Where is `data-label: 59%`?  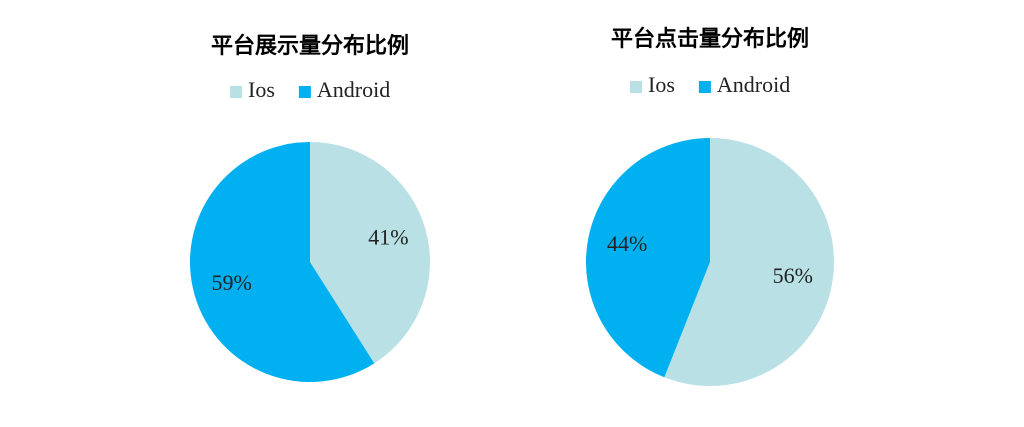 data-label: 59% is located at coordinates (231, 282).